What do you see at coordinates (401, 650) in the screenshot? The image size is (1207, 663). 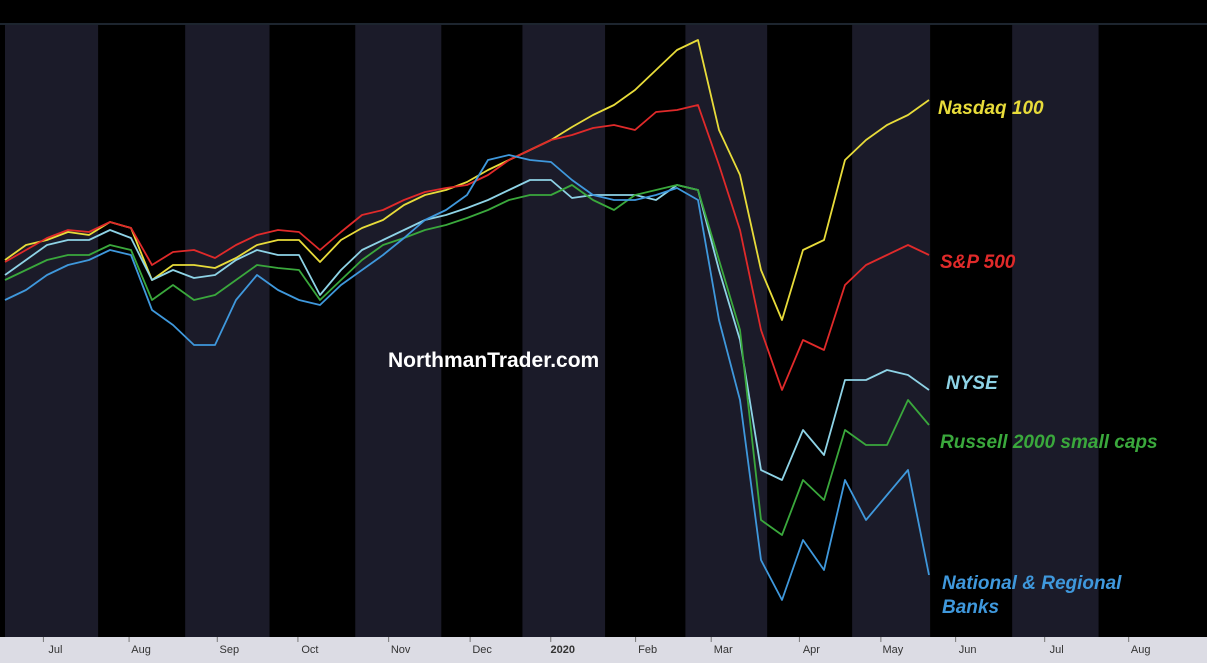 I see `x-tick-label: Nov` at bounding box center [401, 650].